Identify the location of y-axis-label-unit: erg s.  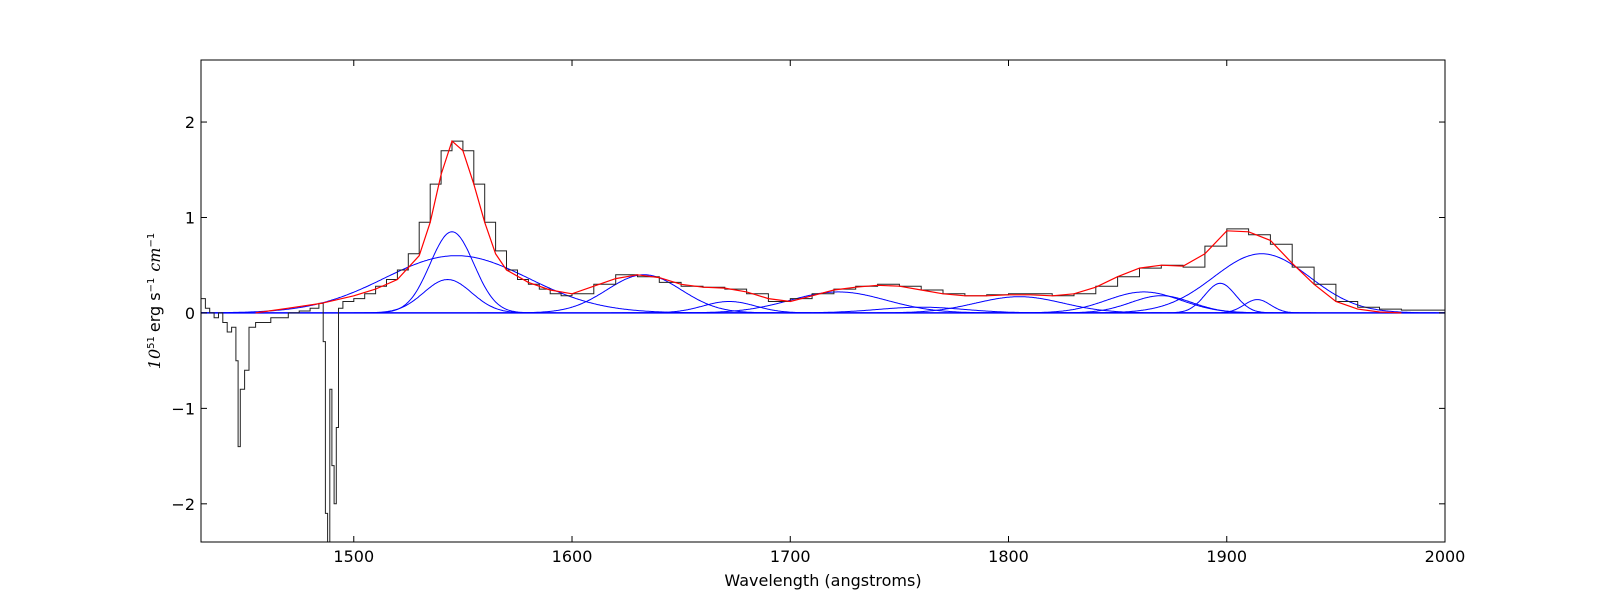
(154, 312).